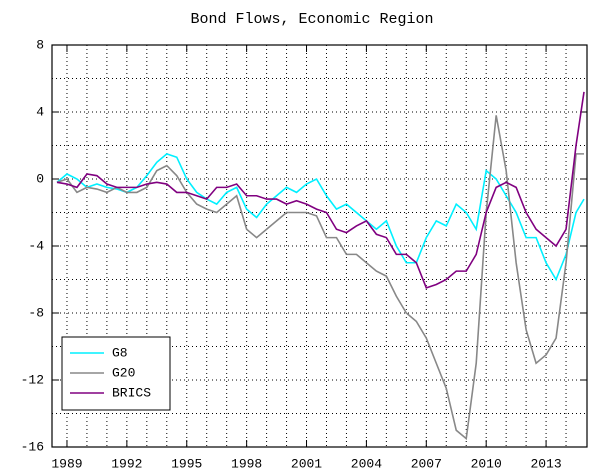 This screenshot has width=593, height=474. Describe the element at coordinates (36, 245) in the screenshot. I see `y-tick-label: -4` at that location.